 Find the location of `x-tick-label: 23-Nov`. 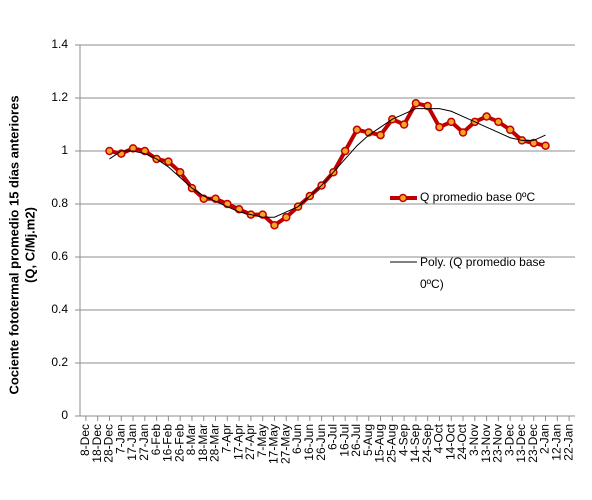

x-tick-label: 23-Nov is located at coordinates (498, 443).